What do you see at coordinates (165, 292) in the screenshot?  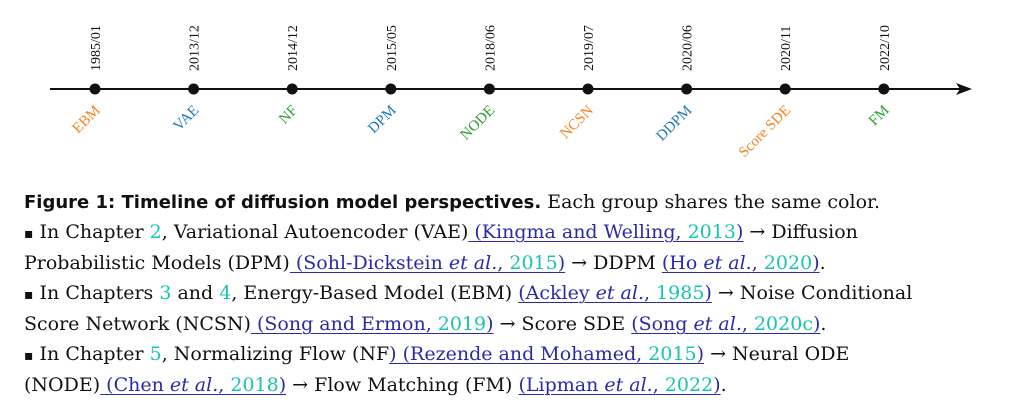 I see `chapter-ref-link: 3` at bounding box center [165, 292].